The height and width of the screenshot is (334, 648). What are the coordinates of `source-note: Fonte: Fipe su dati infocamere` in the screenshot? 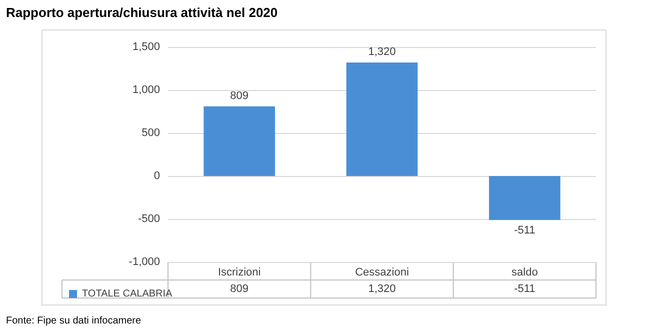 It's located at (74, 321).